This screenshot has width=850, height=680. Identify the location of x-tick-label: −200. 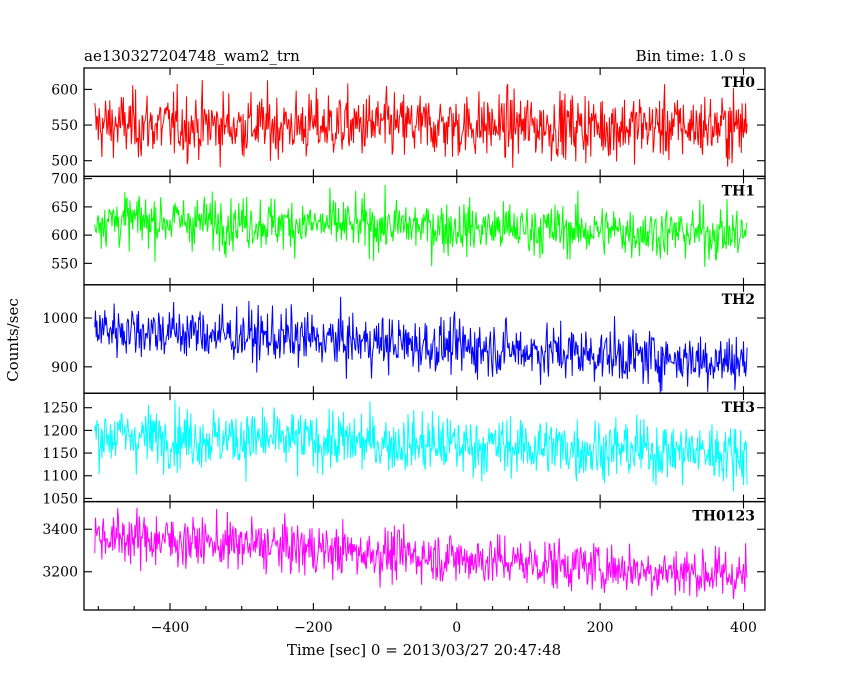
(313, 628).